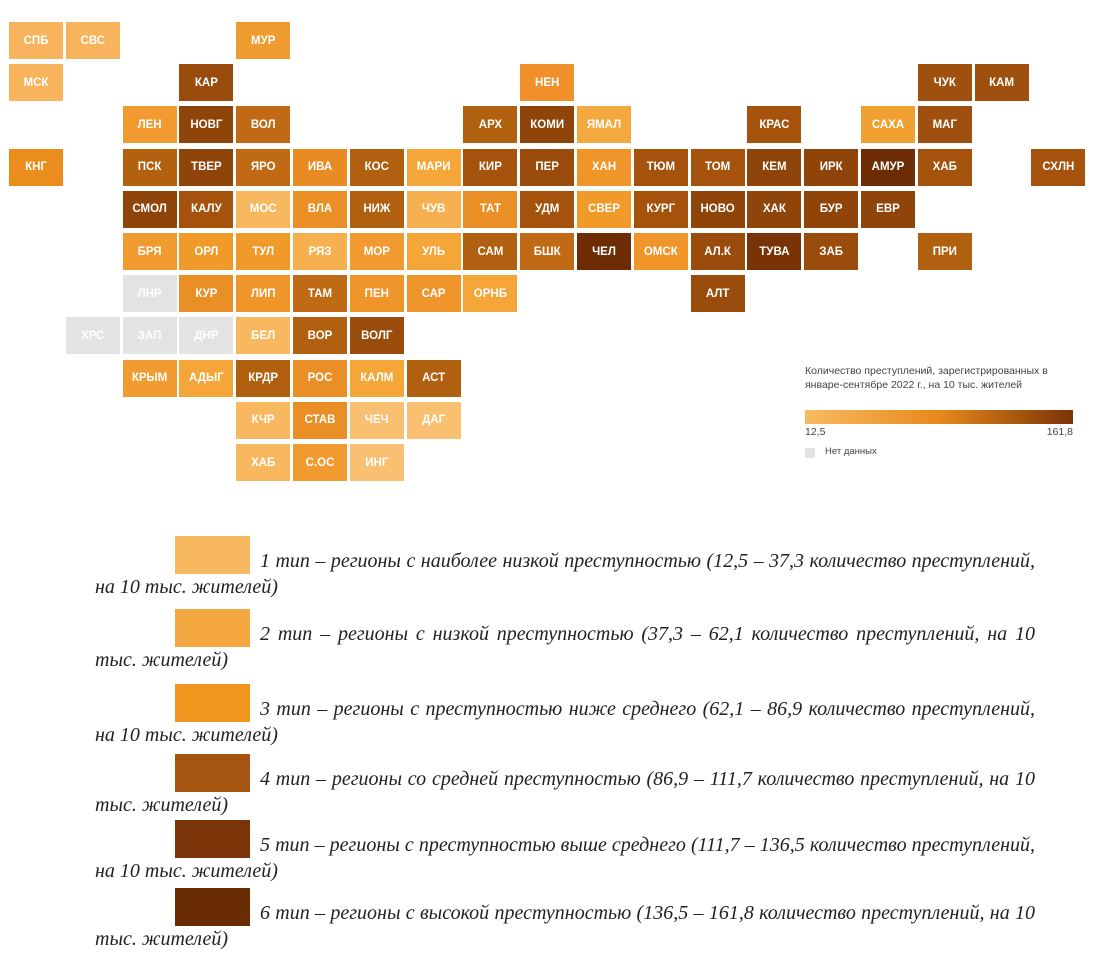 This screenshot has height=971, width=1114. Describe the element at coordinates (490, 294) in the screenshot. I see `region-tile: ОРНБ` at that location.